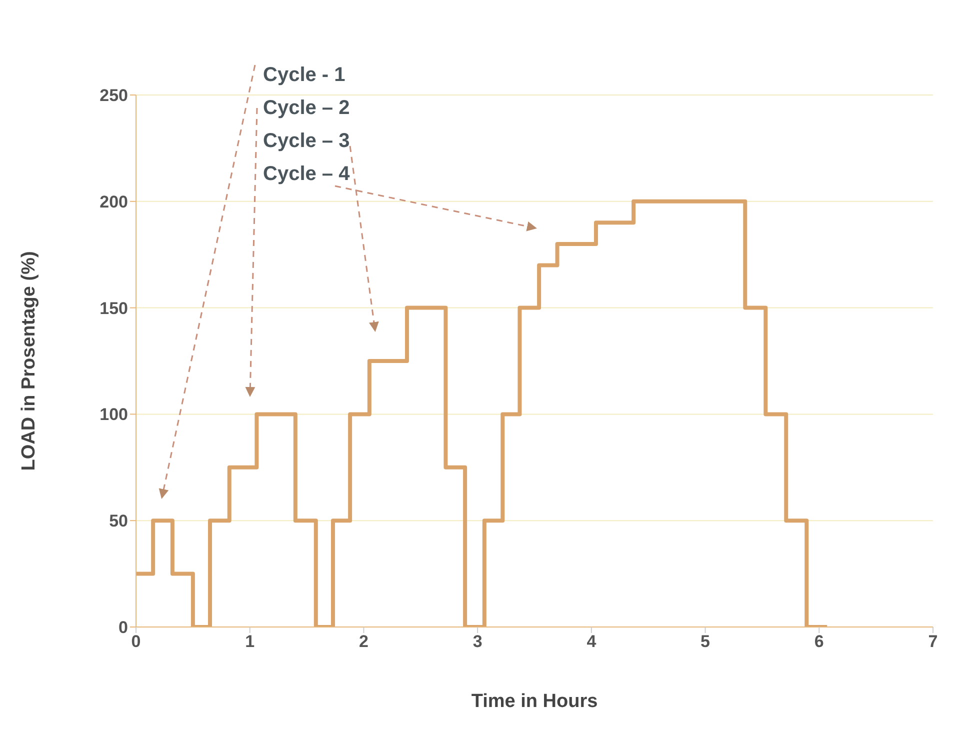 The height and width of the screenshot is (734, 962). I want to click on x-tick-label: 1, so click(250, 642).